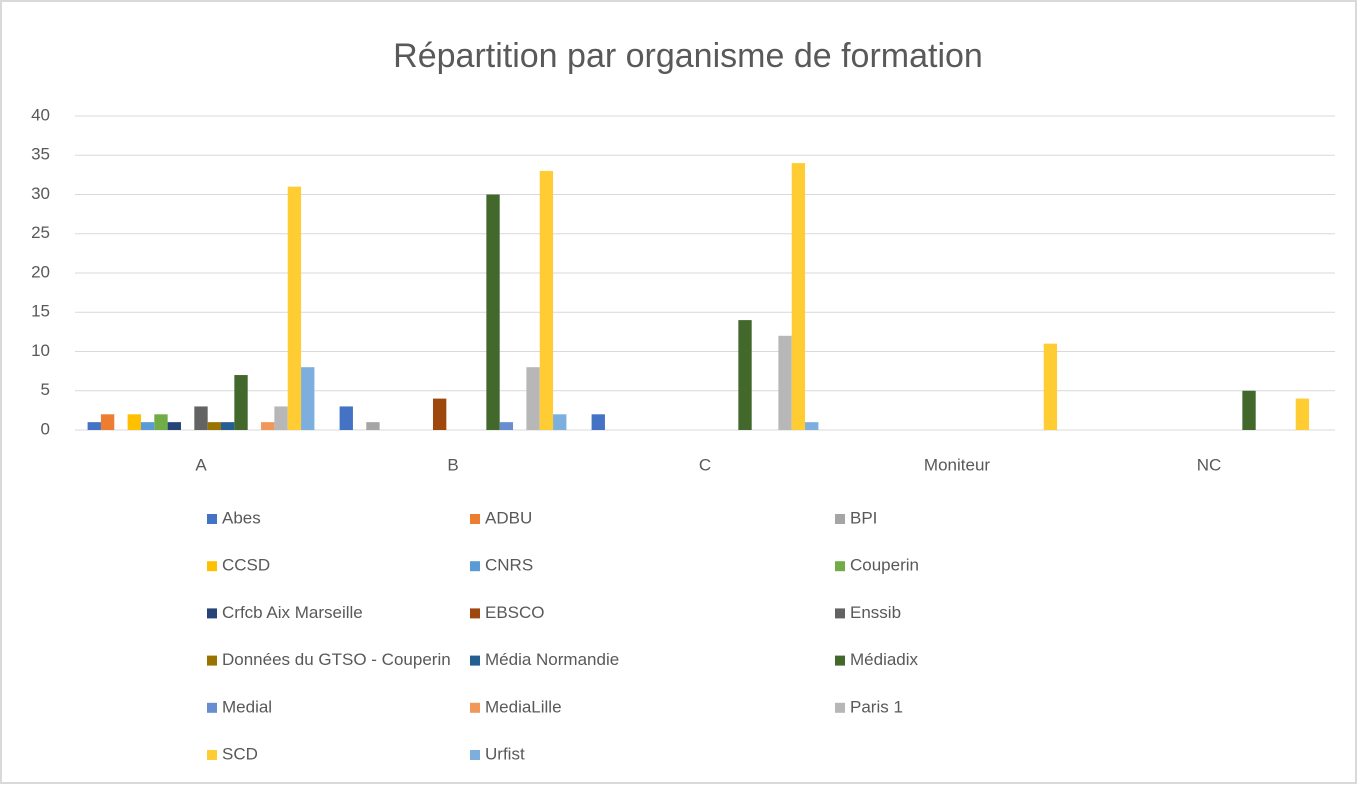 Image resolution: width=1357 pixels, height=789 pixels. I want to click on x-tick-label: NC, so click(1209, 464).